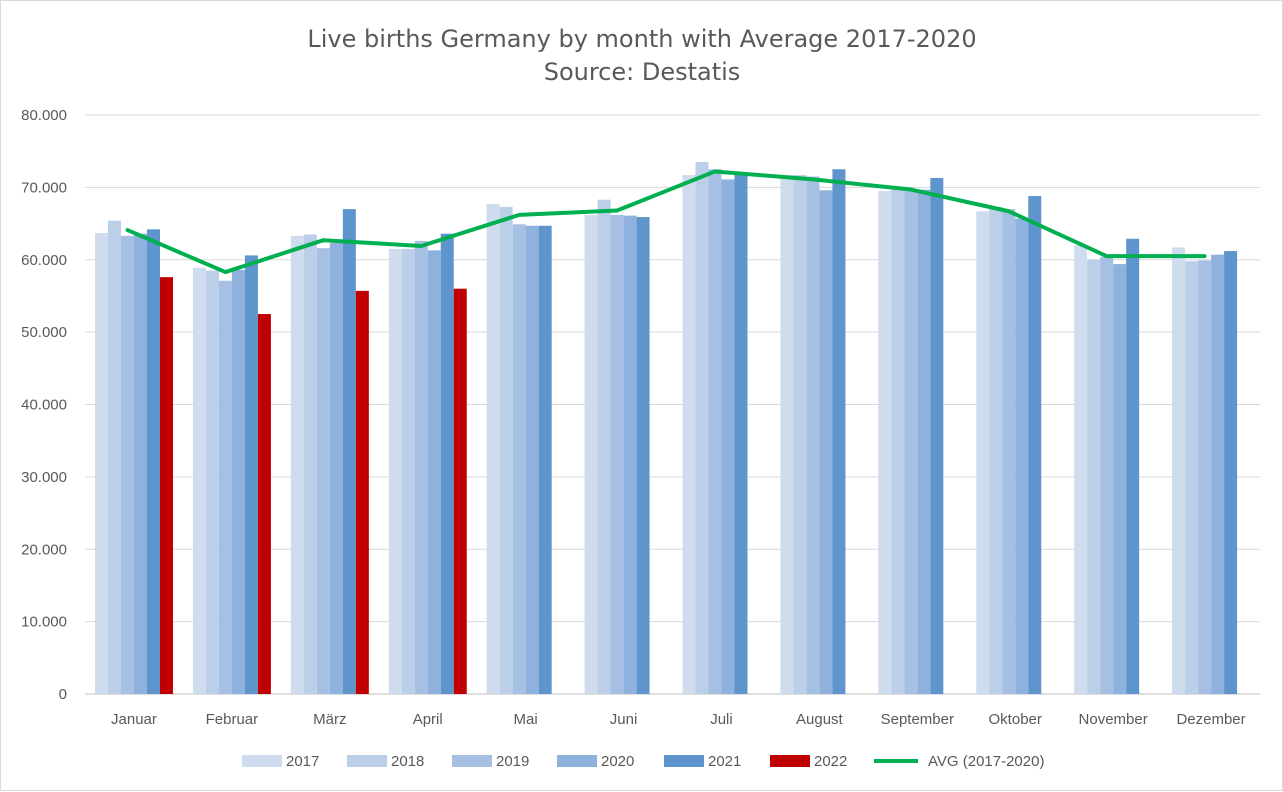 The image size is (1283, 792). I want to click on bar-2018-september, so click(898, 441).